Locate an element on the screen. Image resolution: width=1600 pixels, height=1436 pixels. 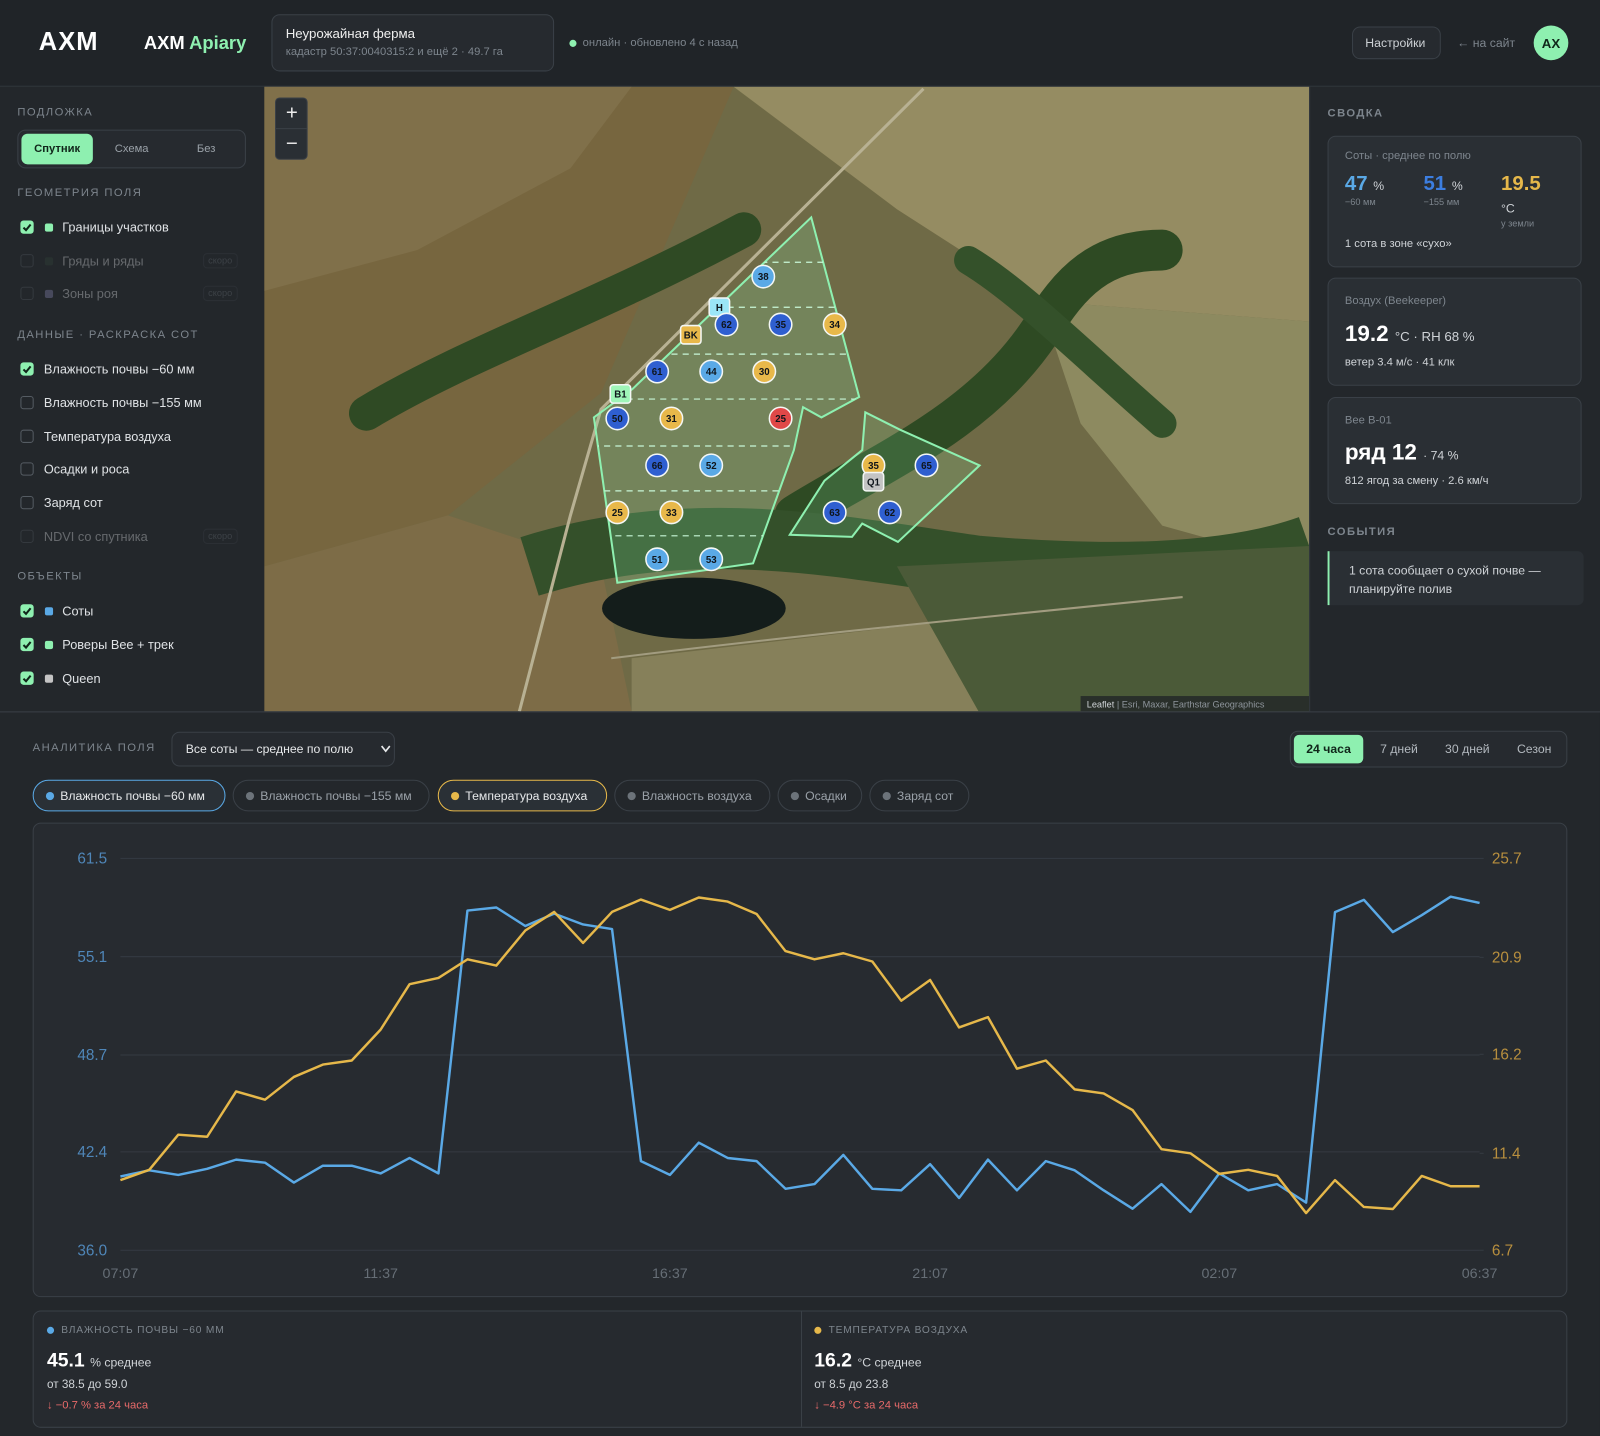
metric-depth: −60 мм is located at coordinates (1360, 202).